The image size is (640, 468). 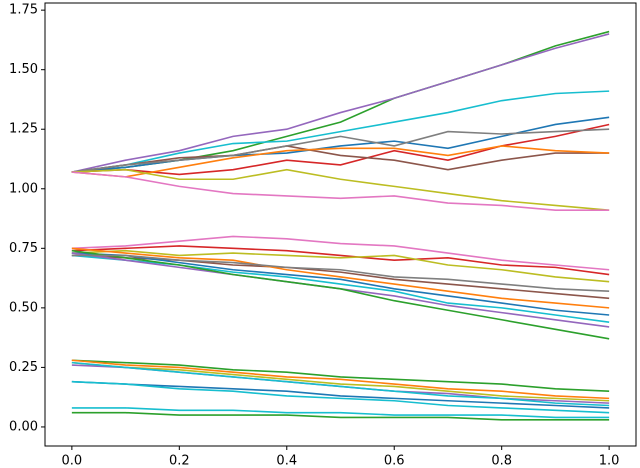 I want to click on x-tick-label: 1.0, so click(x=609, y=461).